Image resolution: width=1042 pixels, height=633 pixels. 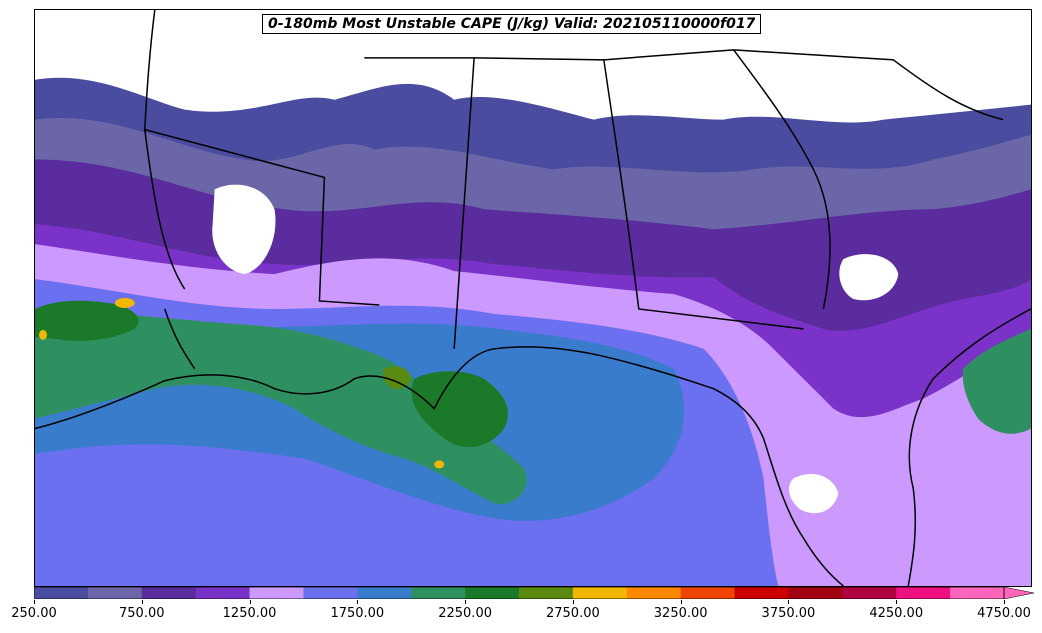 What do you see at coordinates (896, 613) in the screenshot?
I see `colorbar-tick-label: 4250.00` at bounding box center [896, 613].